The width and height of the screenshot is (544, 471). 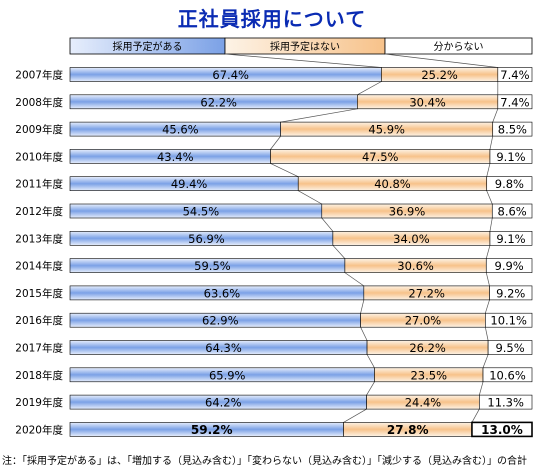 What do you see at coordinates (423, 403) in the screenshot?
I see `data-label-not-planned: 24.4%` at bounding box center [423, 403].